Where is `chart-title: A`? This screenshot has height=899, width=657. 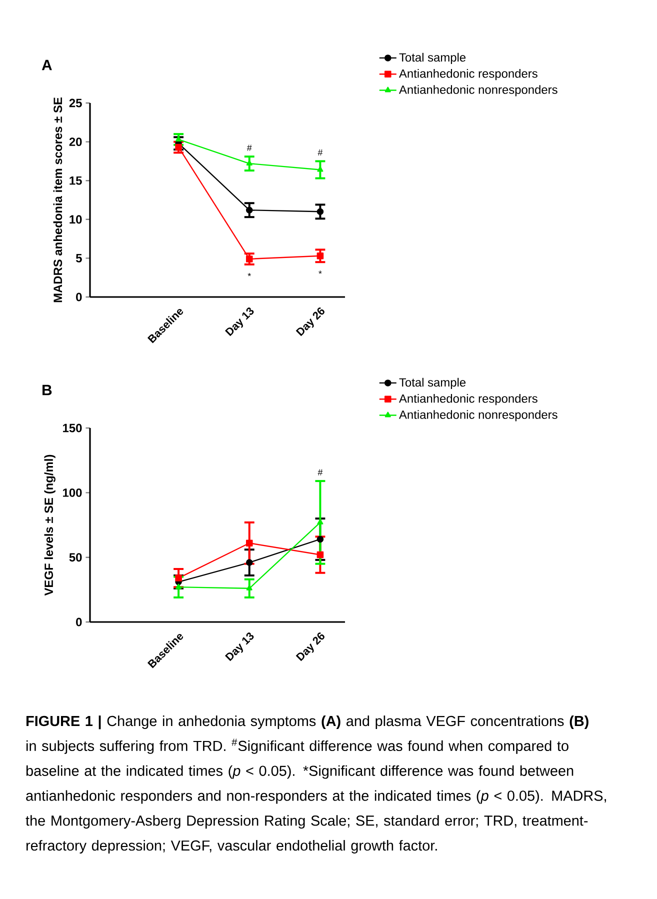 chart-title: A is located at coordinates (47, 65).